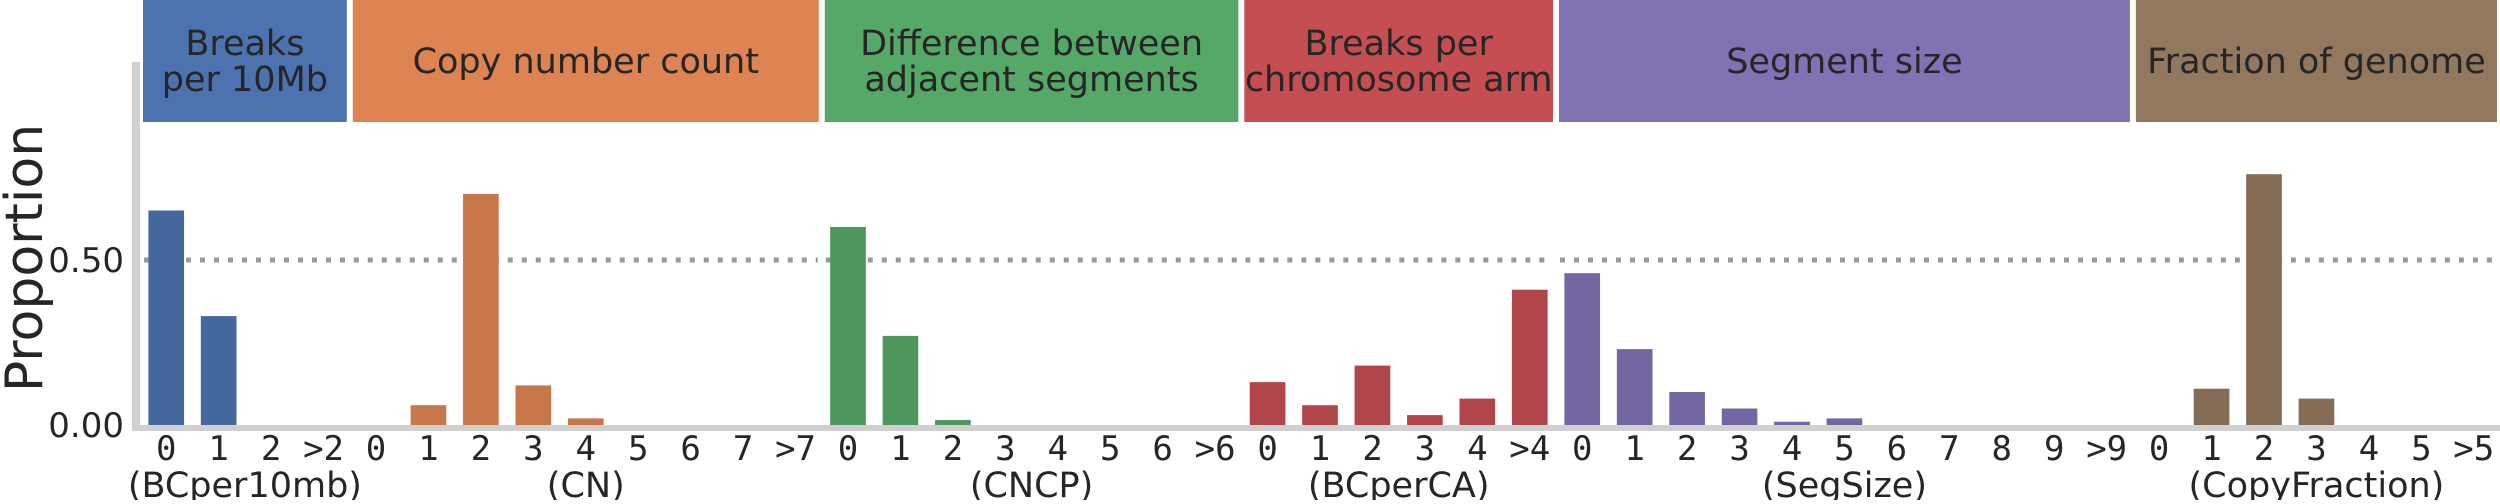  Describe the element at coordinates (586, 62) in the screenshot. I see `panel-header-label: Copy number count` at that location.